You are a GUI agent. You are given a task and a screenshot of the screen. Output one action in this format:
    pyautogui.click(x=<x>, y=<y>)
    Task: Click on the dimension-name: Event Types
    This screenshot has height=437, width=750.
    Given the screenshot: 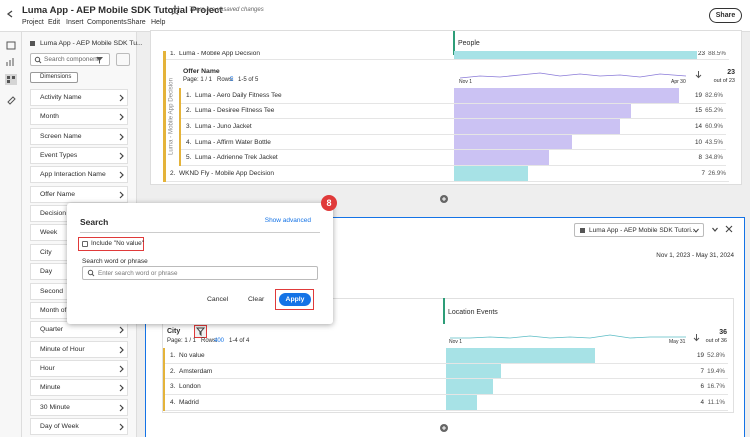 What is the action you would take?
    pyautogui.click(x=59, y=156)
    